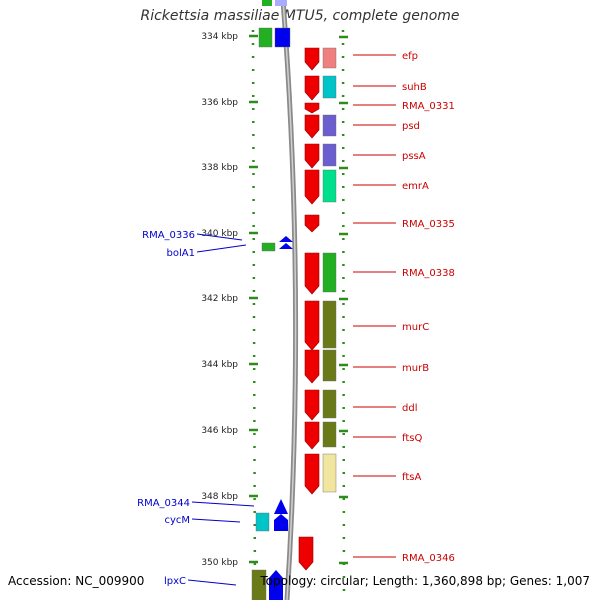 The image size is (600, 600). I want to click on gene-label: efp, so click(410, 56).